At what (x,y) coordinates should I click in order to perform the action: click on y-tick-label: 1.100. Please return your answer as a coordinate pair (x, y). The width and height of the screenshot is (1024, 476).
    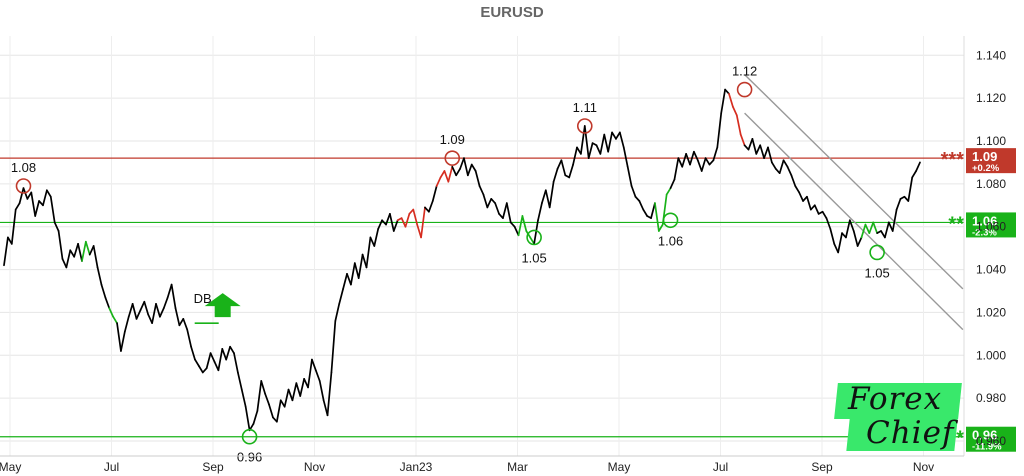
    Looking at the image, I should click on (991, 141).